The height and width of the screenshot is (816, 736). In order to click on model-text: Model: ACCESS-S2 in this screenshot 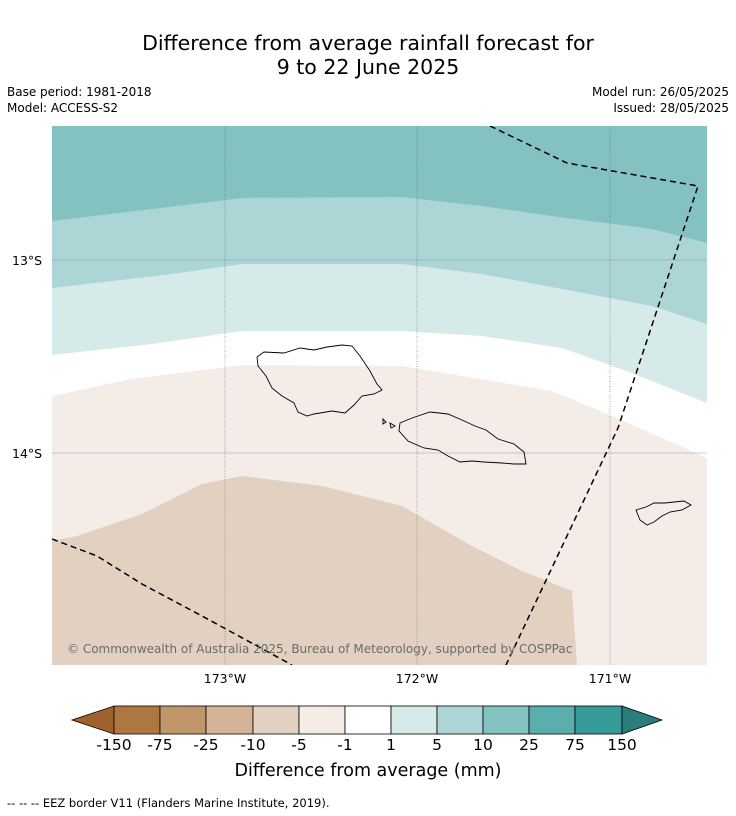, I will do `click(63, 108)`.